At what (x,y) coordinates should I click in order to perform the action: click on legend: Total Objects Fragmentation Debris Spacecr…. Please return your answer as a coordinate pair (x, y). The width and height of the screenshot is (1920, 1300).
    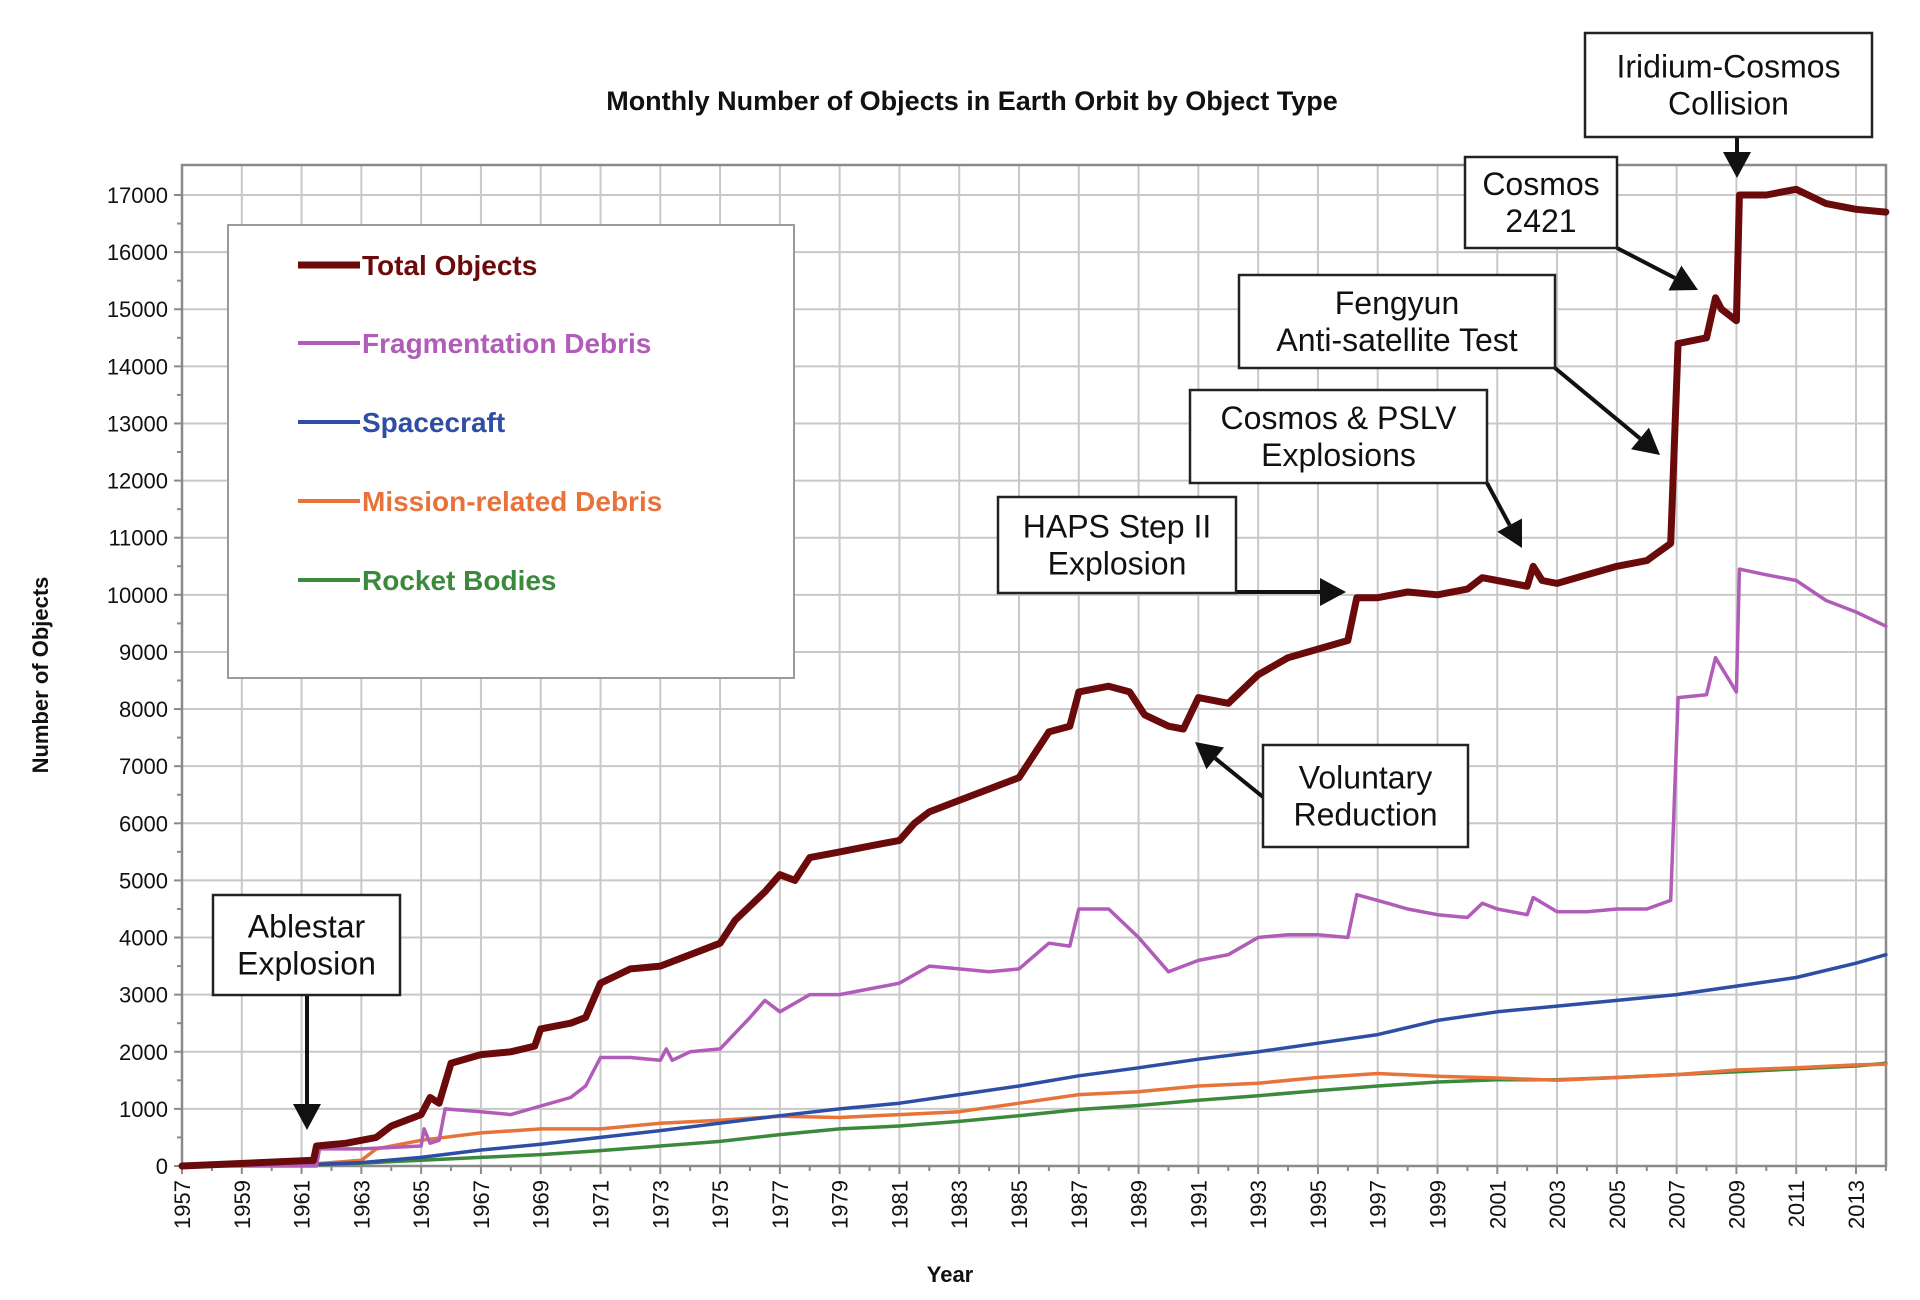
    Looking at the image, I should click on (511, 451).